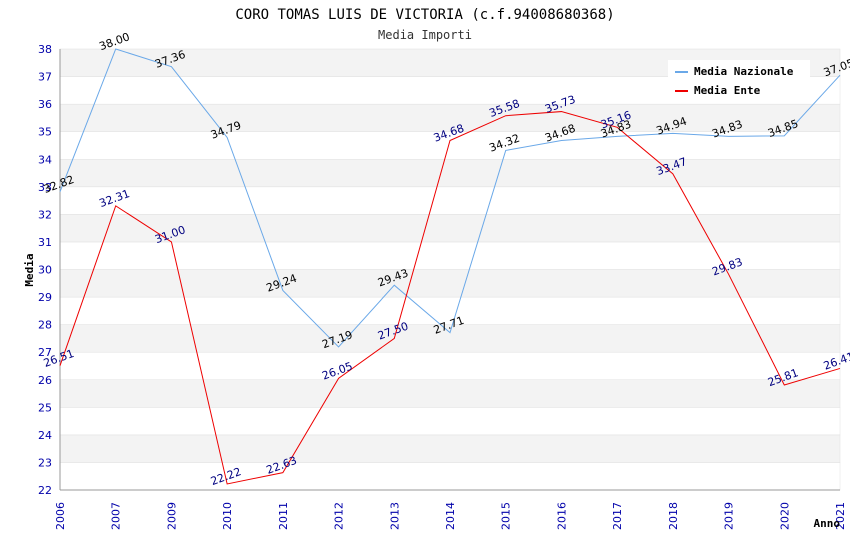  What do you see at coordinates (729, 516) in the screenshot?
I see `x-tick-label: 2019` at bounding box center [729, 516].